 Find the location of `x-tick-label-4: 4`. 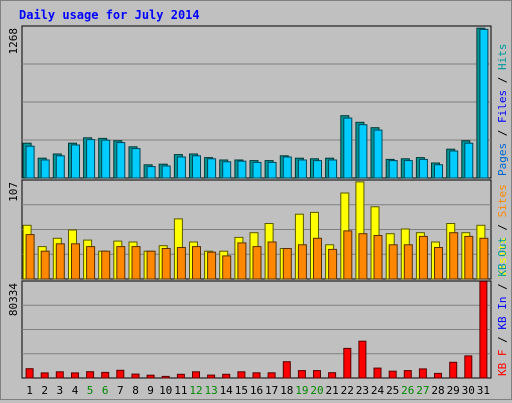

x-tick-label-4: 4 is located at coordinates (75, 390).